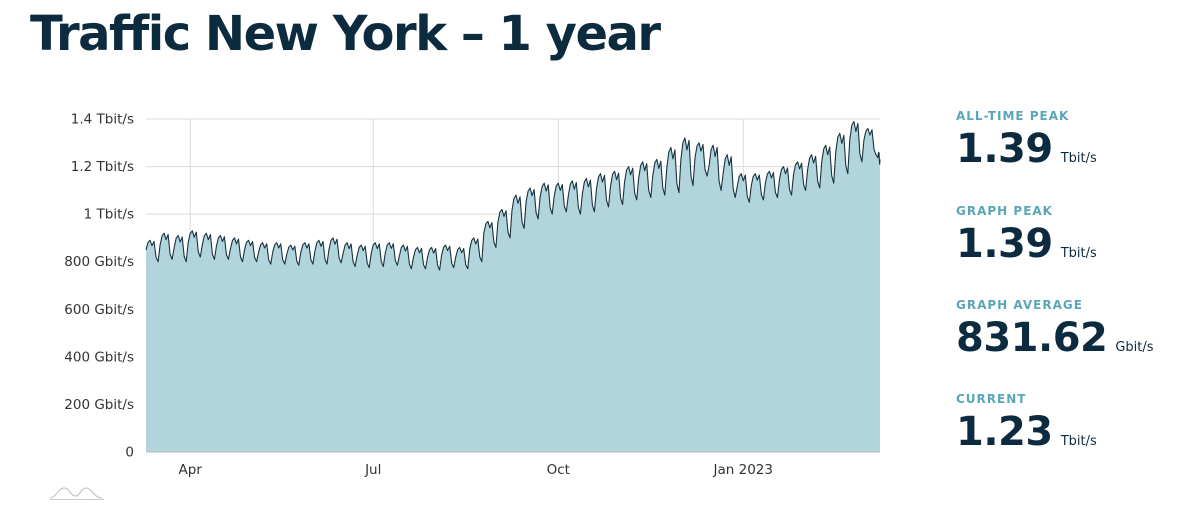 The width and height of the screenshot is (1179, 510). I want to click on stat-value: 1.23, so click(1004, 432).